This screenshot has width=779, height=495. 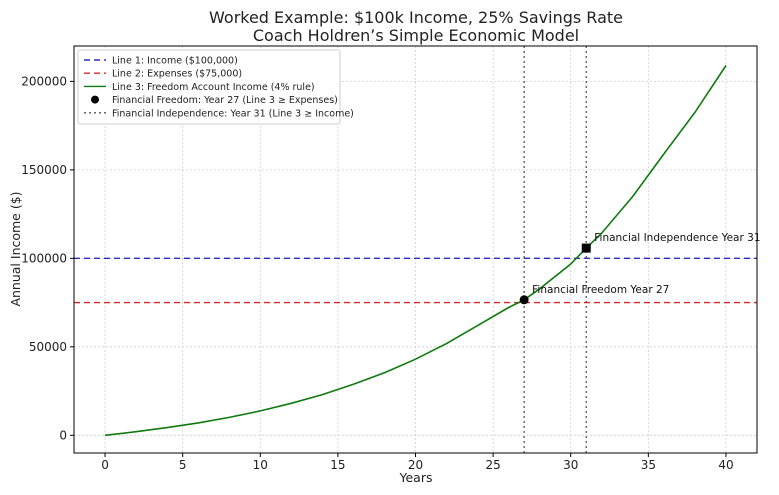 What do you see at coordinates (15, 248) in the screenshot?
I see `y-axis-label: Annual Income ($)` at bounding box center [15, 248].